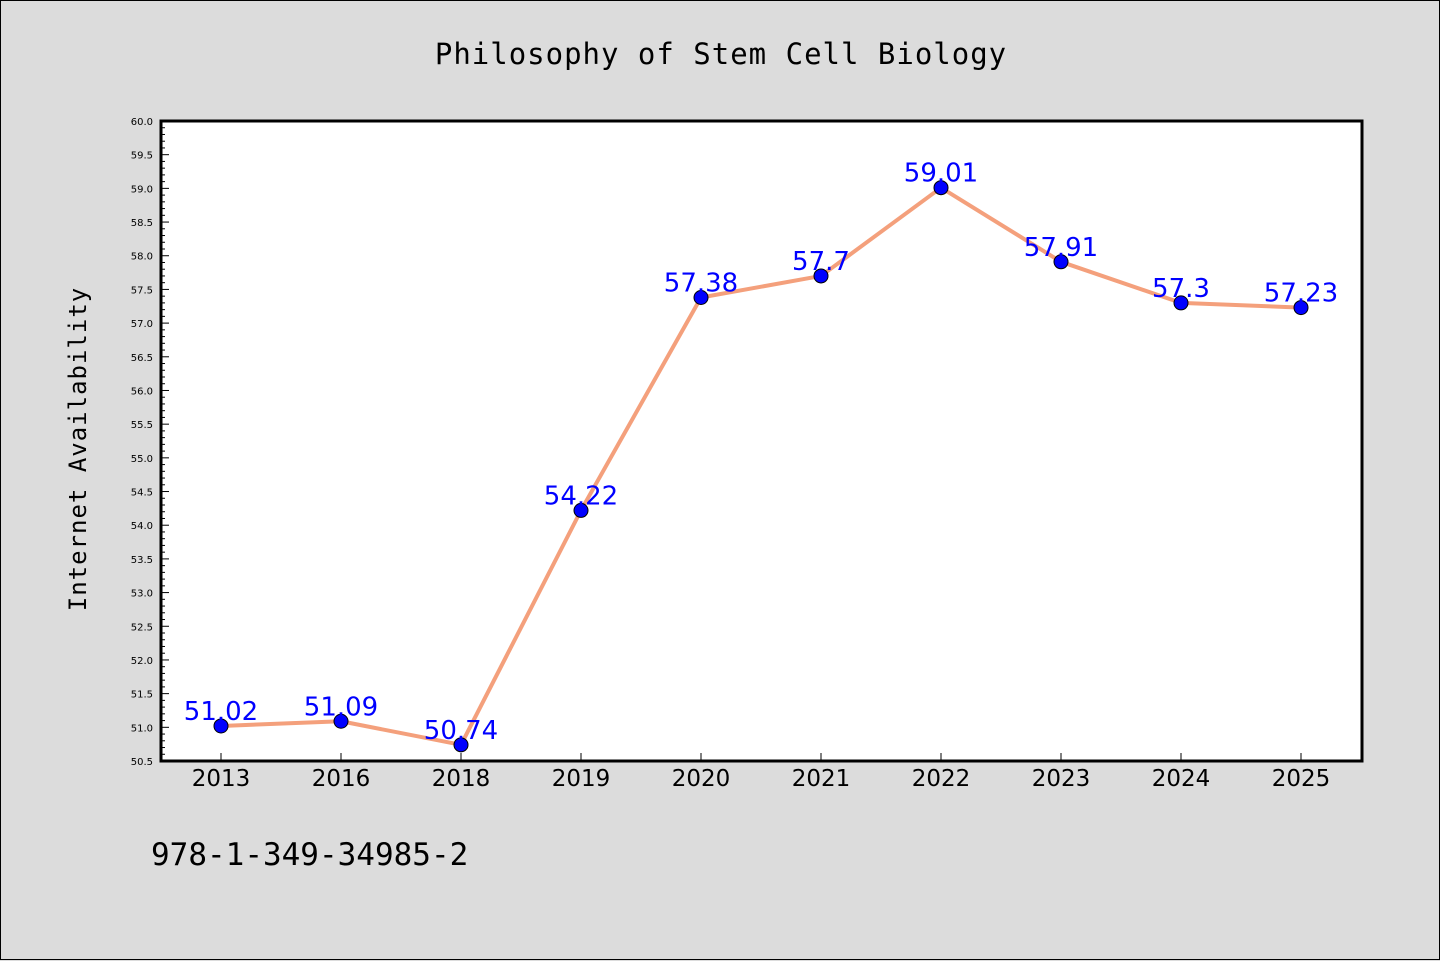 The width and height of the screenshot is (1440, 961). What do you see at coordinates (1301, 779) in the screenshot?
I see `x-tick-label: 2025` at bounding box center [1301, 779].